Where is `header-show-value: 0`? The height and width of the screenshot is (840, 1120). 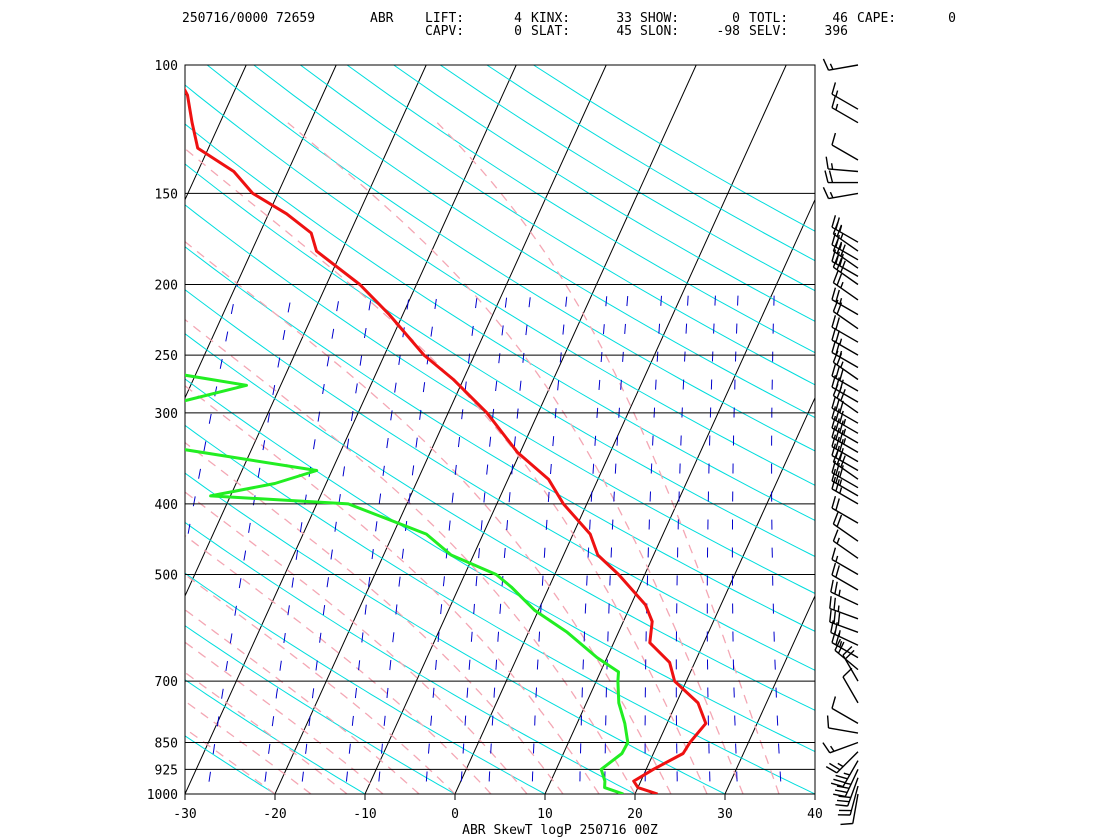
header-show-value: 0 is located at coordinates (736, 18).